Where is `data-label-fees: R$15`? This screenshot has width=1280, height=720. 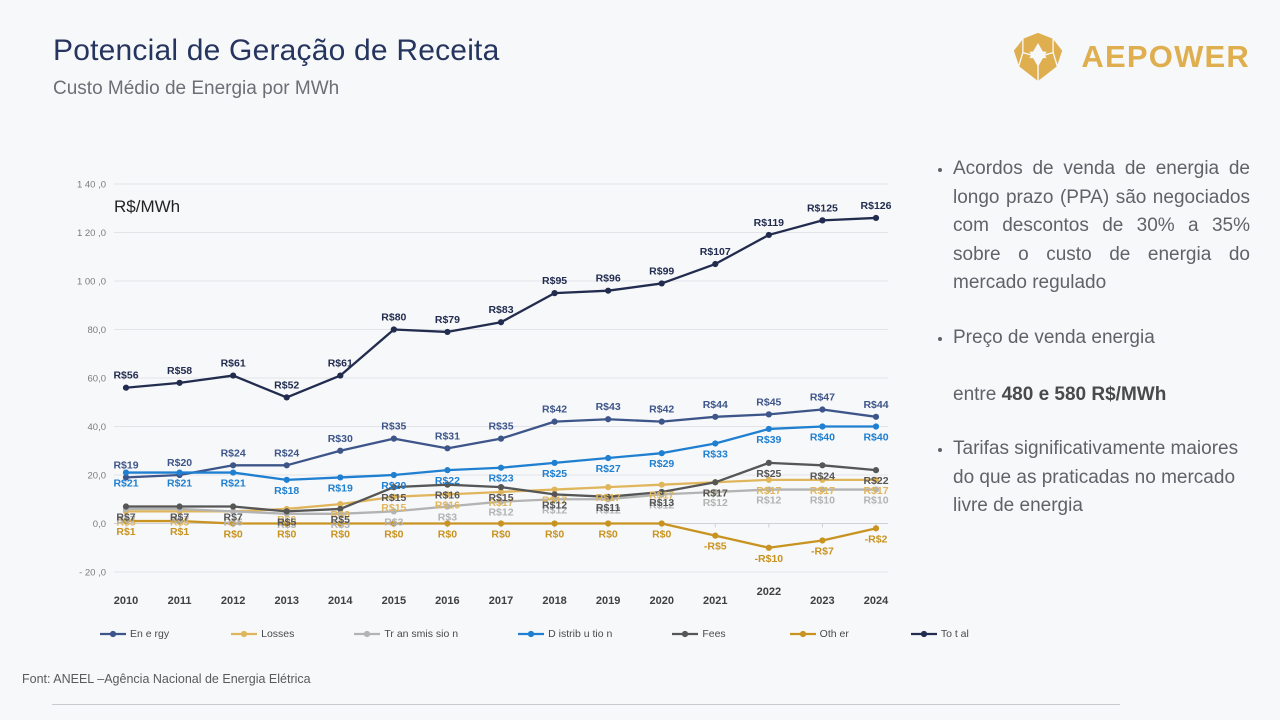 data-label-fees: R$15 is located at coordinates (500, 498).